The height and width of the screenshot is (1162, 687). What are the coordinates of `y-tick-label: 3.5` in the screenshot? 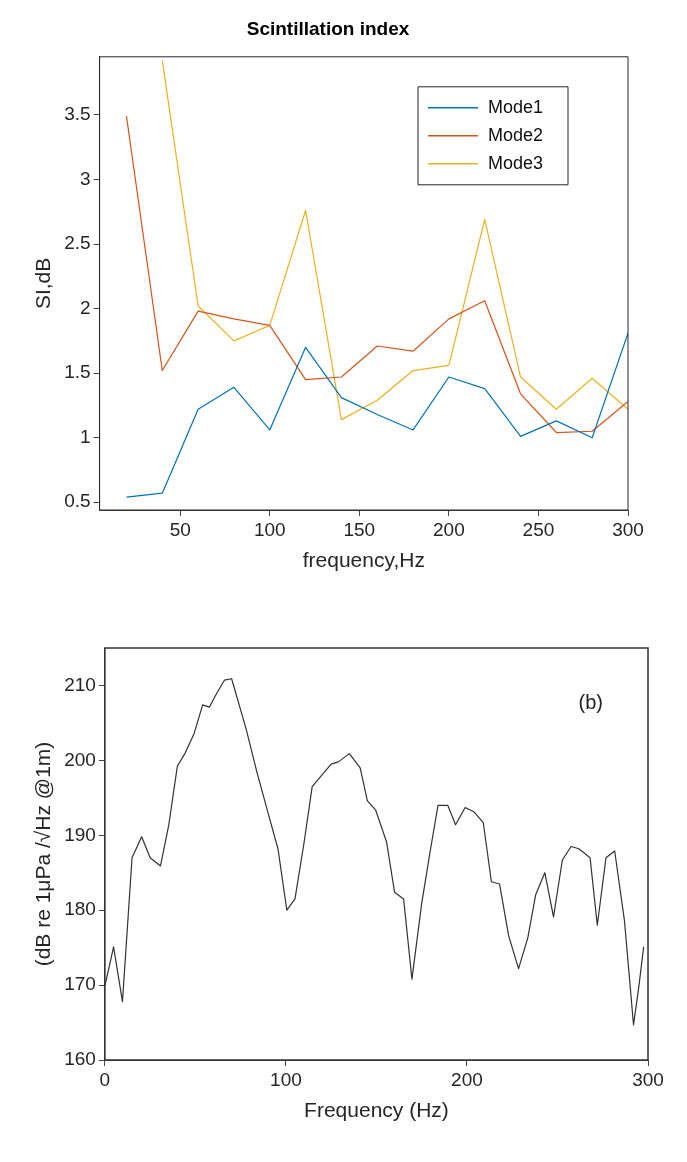 It's located at (77, 114).